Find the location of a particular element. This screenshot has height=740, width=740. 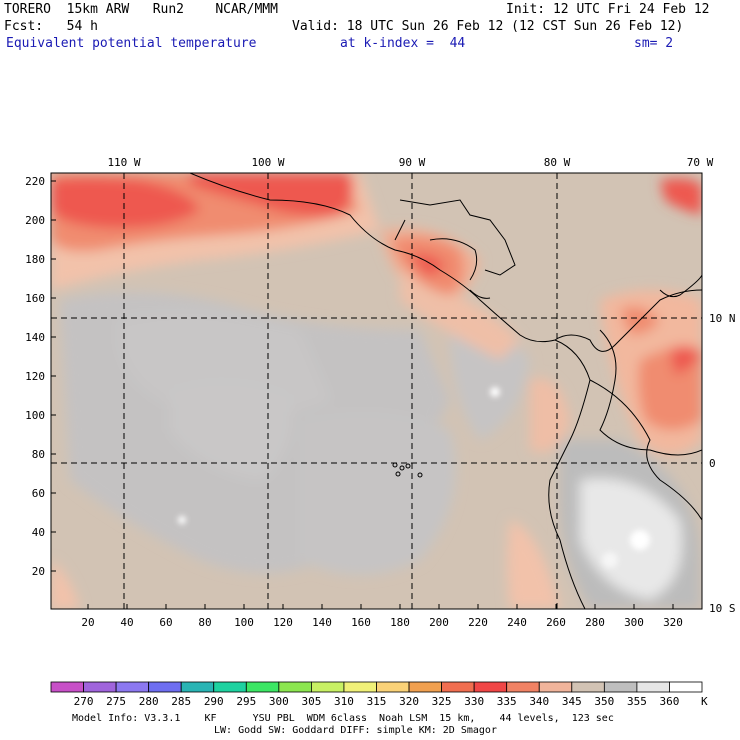

bottom-label-160: 160 is located at coordinates (361, 622).